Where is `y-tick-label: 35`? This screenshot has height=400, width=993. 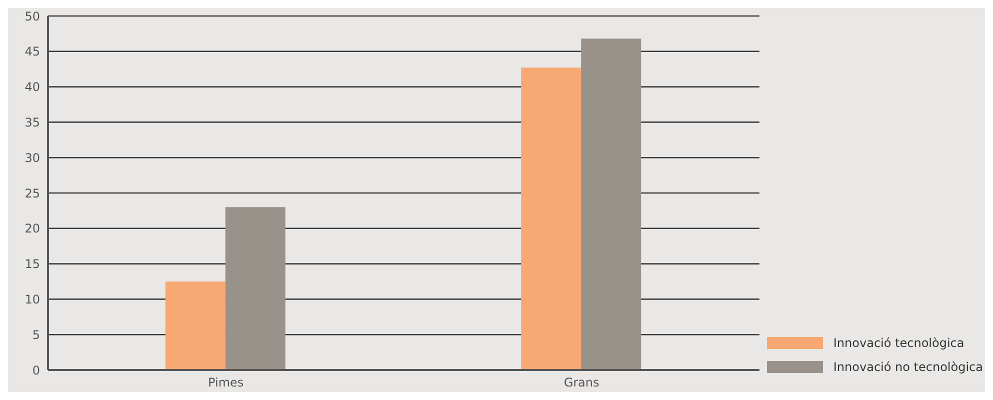
y-tick-label: 35 is located at coordinates (32, 122).